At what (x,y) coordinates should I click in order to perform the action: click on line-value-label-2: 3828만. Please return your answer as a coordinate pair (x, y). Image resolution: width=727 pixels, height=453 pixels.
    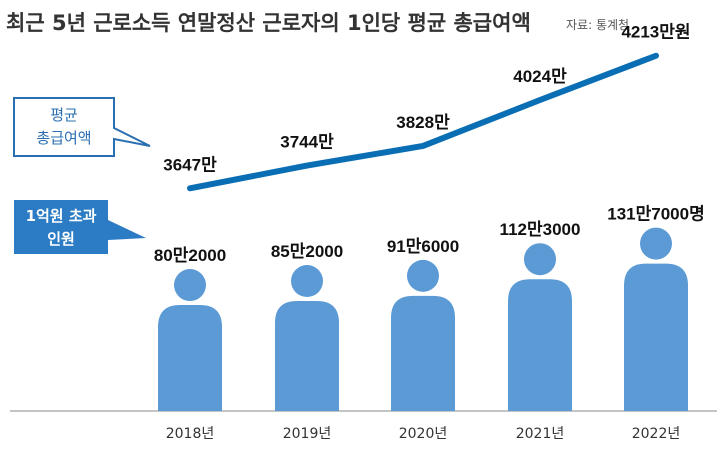
    Looking at the image, I should click on (423, 122).